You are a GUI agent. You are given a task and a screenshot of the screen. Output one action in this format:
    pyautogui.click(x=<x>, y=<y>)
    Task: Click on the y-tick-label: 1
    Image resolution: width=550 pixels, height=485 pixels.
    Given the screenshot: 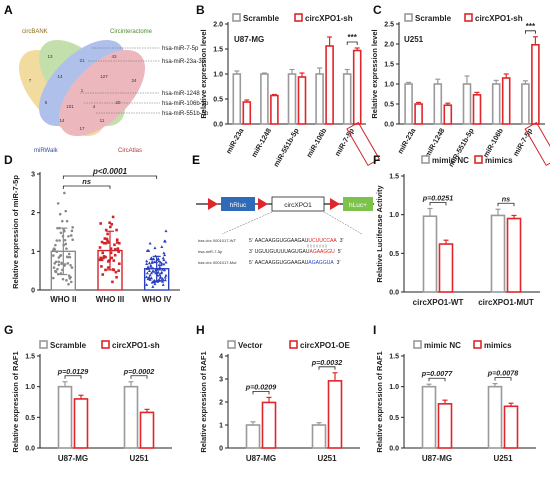 What is the action you would take?
    pyautogui.click(x=33, y=252)
    